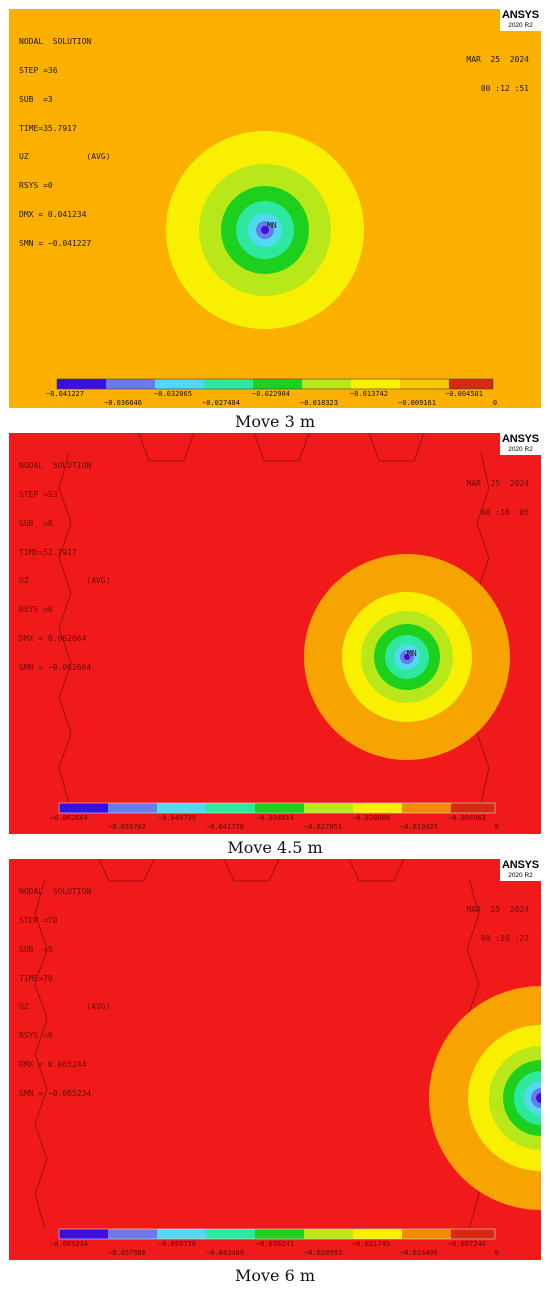  I want to click on legend-tick-label: −0.004581, so click(464, 394).